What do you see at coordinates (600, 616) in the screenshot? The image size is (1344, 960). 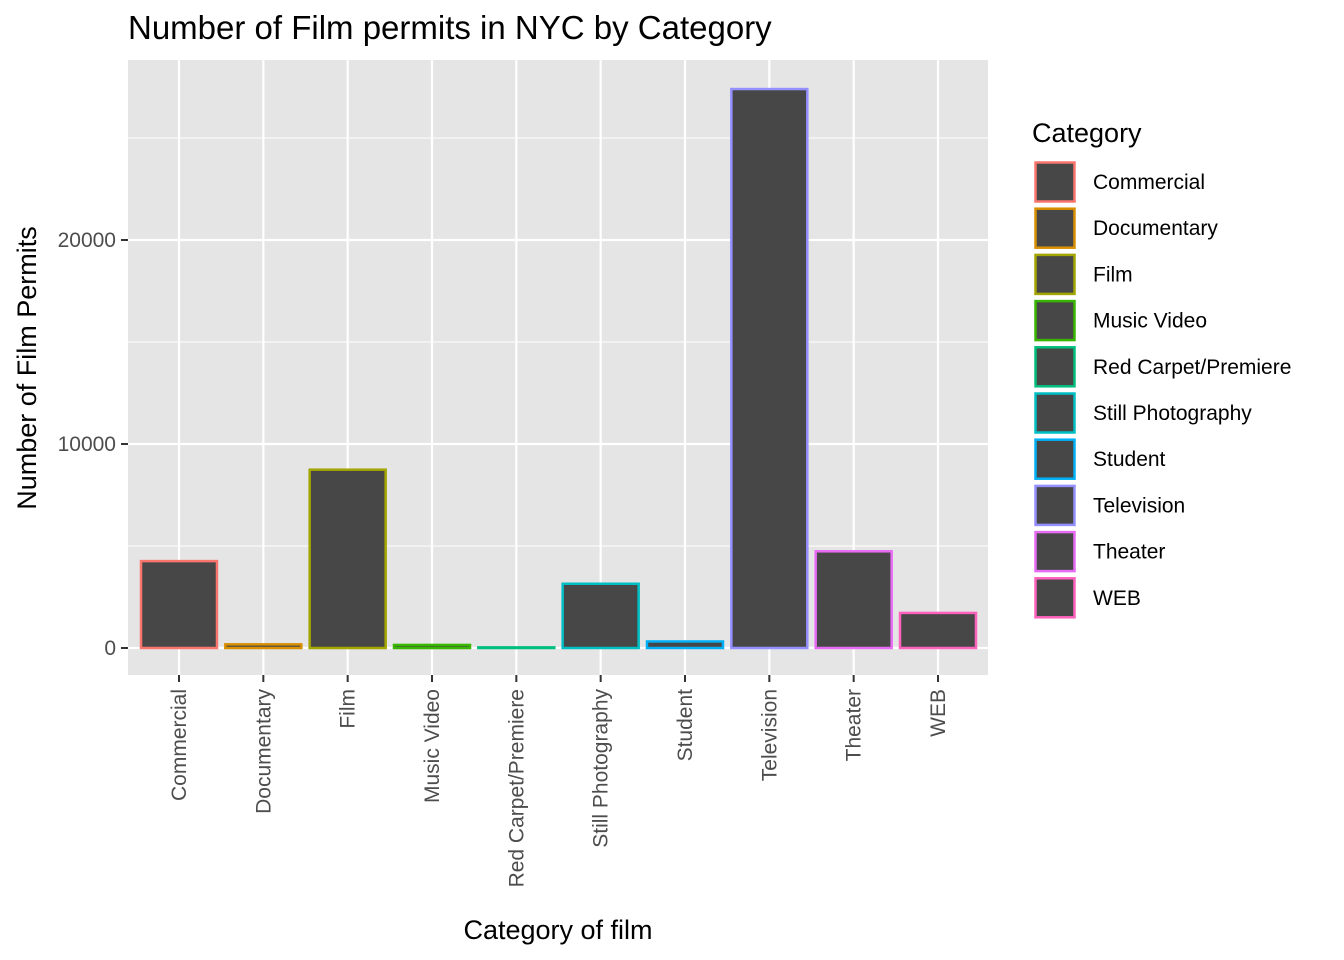 I see `bar-still-photography` at bounding box center [600, 616].